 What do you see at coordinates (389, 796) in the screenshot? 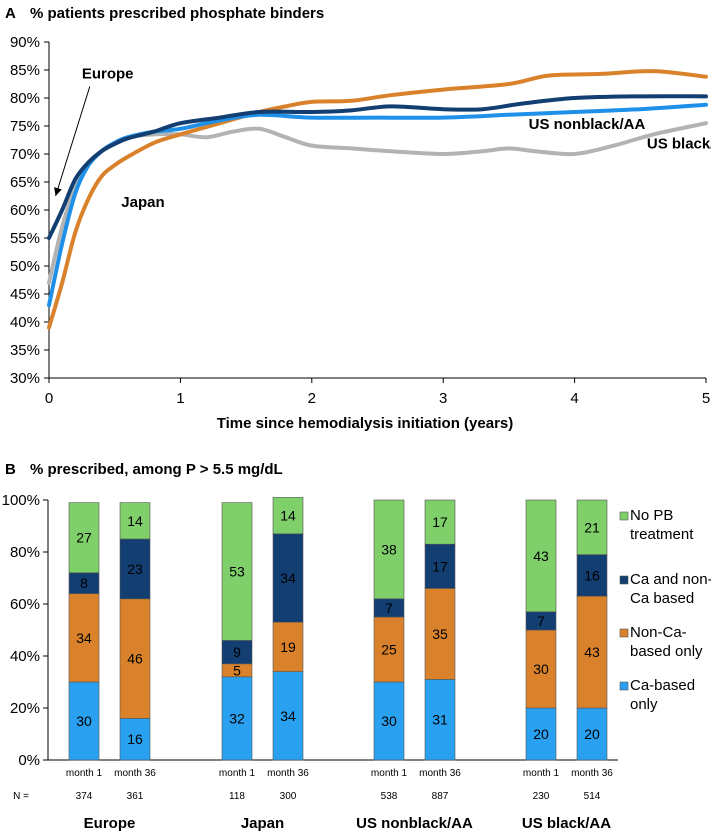
I see `bar-n-value: 538` at bounding box center [389, 796].